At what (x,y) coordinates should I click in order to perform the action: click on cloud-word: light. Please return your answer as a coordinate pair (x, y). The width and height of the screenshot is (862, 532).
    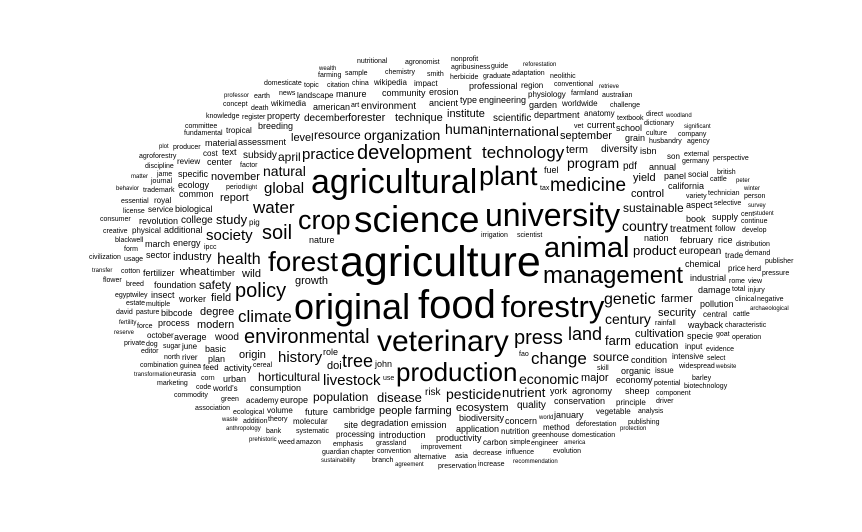
    Looking at the image, I should click on (251, 188).